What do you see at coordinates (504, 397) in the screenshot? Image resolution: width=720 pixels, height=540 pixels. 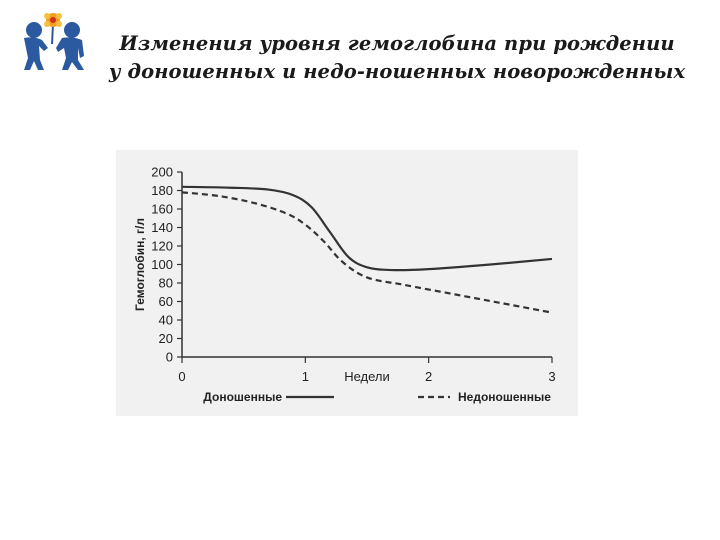 I see `legend-label: Недоношенные` at bounding box center [504, 397].